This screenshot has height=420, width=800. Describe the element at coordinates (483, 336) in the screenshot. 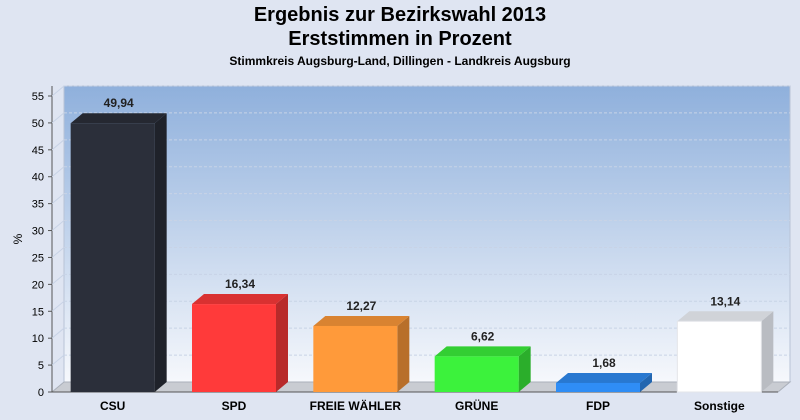

I see `data-label: 6,62` at that location.